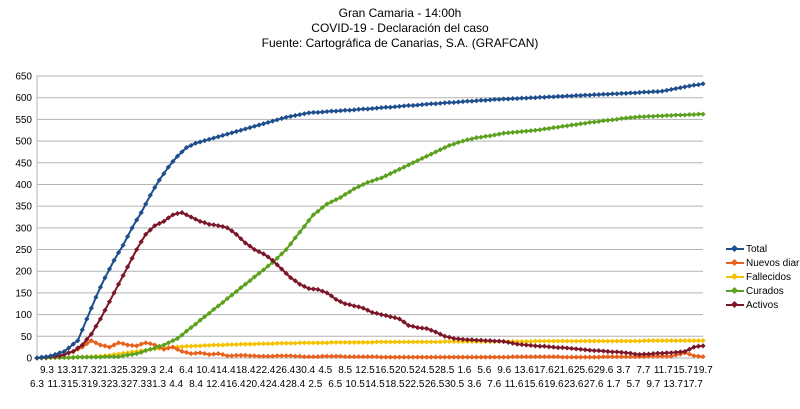  What do you see at coordinates (683, 370) in the screenshot?
I see `x-tick-label: 15.7` at bounding box center [683, 370].